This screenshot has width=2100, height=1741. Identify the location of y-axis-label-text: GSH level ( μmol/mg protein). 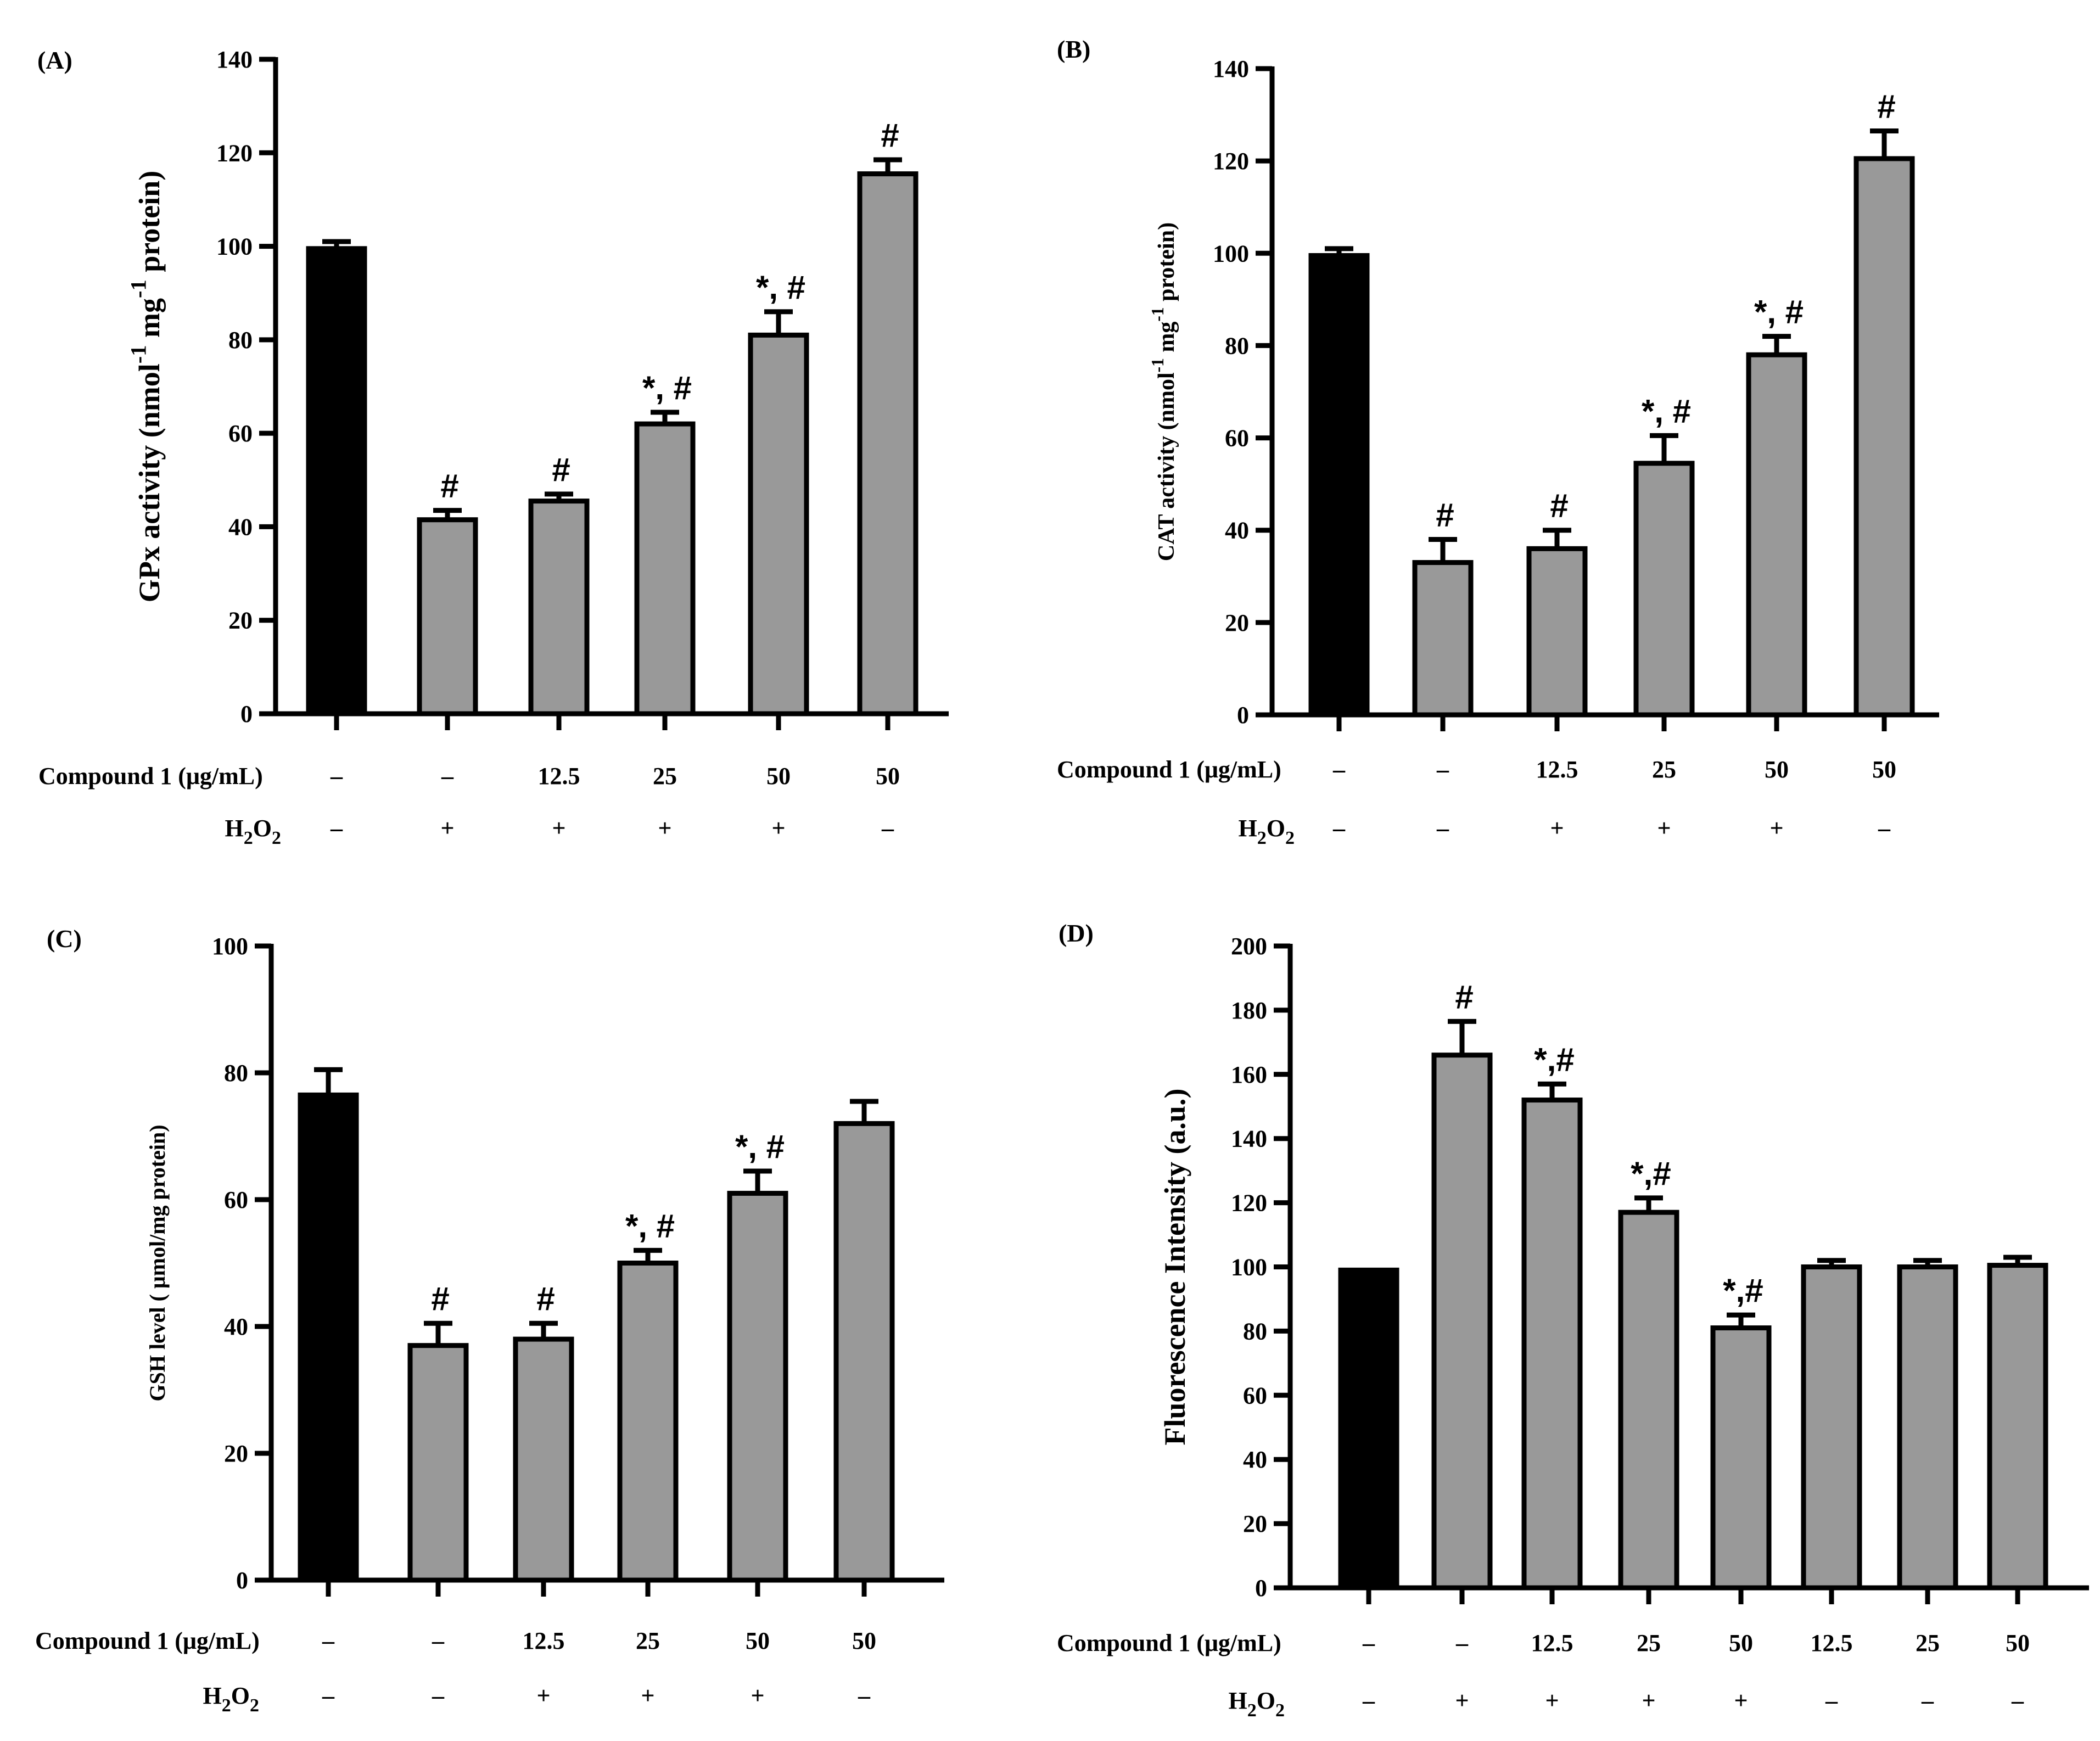
(157, 1262).